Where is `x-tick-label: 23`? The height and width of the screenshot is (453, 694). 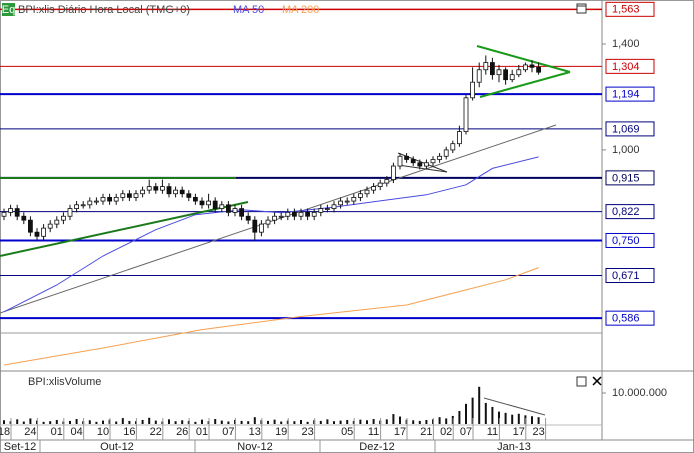
x-tick-label: 23 is located at coordinates (307, 432).